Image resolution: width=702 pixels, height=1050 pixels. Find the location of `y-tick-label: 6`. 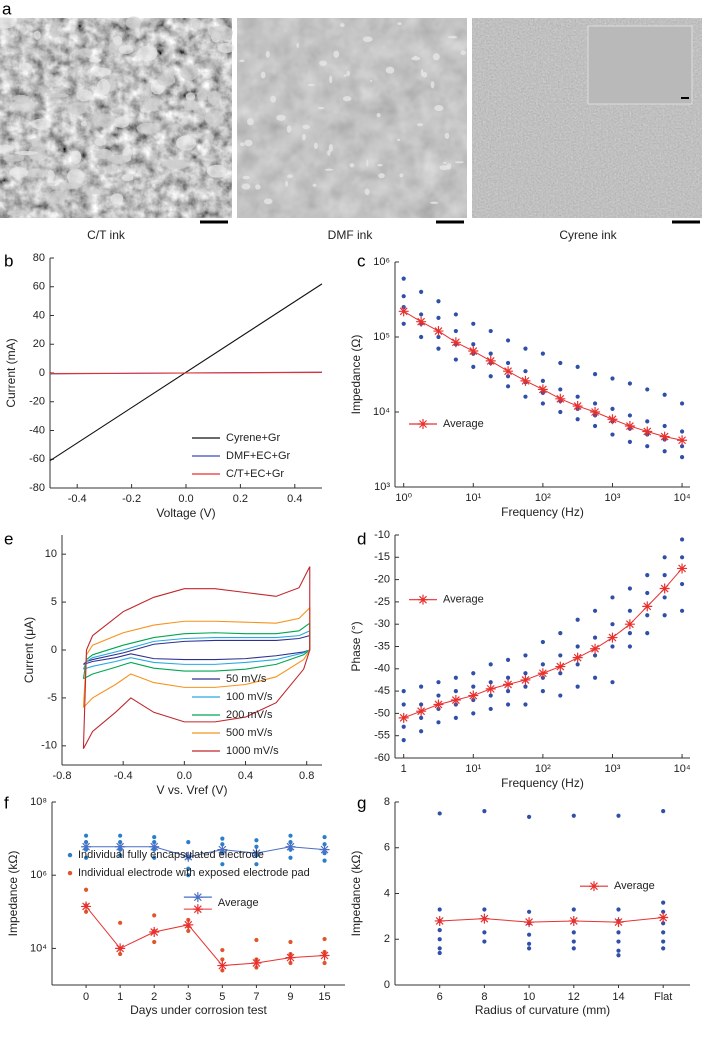

y-tick-label: 6 is located at coordinates (387, 848).